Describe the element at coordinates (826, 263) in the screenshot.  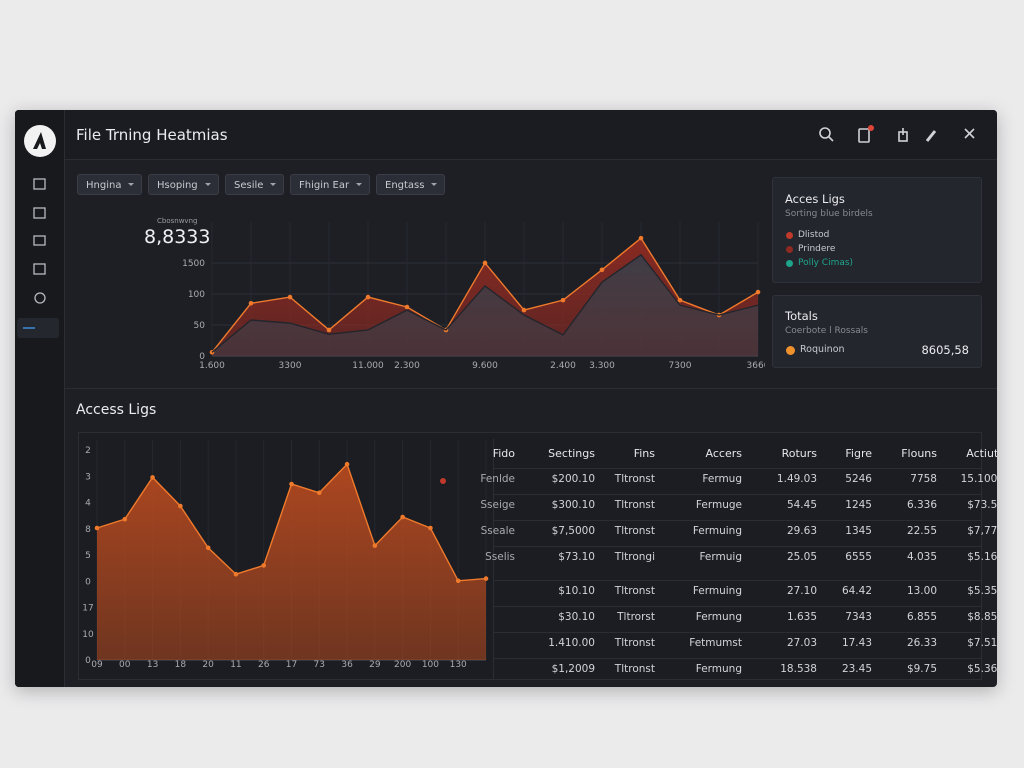
I see `legend-label: Polly Cimas)` at that location.